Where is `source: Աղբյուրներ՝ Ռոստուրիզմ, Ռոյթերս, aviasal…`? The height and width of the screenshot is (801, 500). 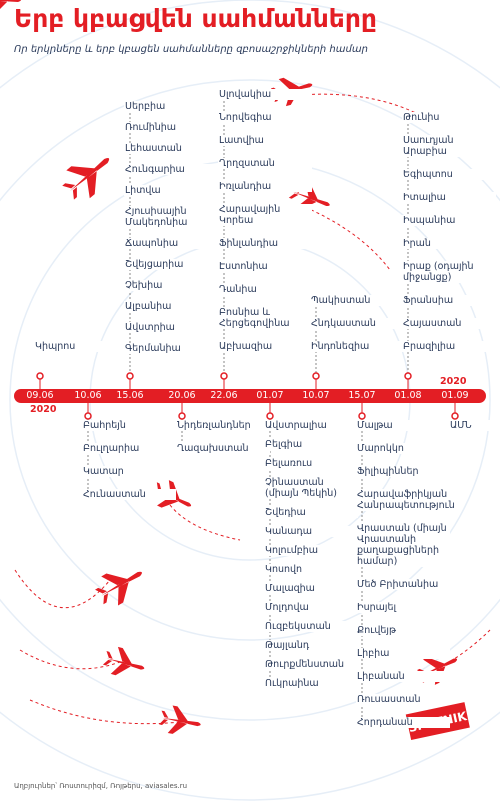 source: Աղբյուրներ՝ Ռոստուրիզմ, Ռոյթերս, aviasal… is located at coordinates (101, 786).